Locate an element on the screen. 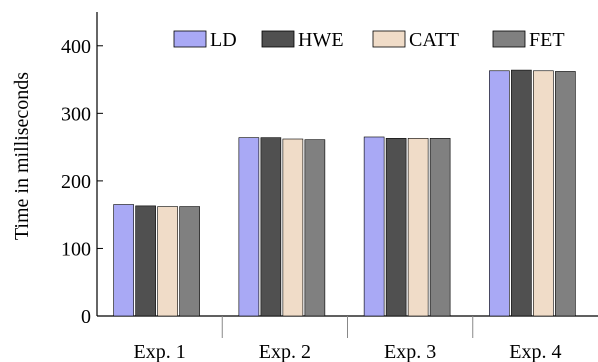 This screenshot has height=362, width=598. y-tick-label: 400 is located at coordinates (76, 47).